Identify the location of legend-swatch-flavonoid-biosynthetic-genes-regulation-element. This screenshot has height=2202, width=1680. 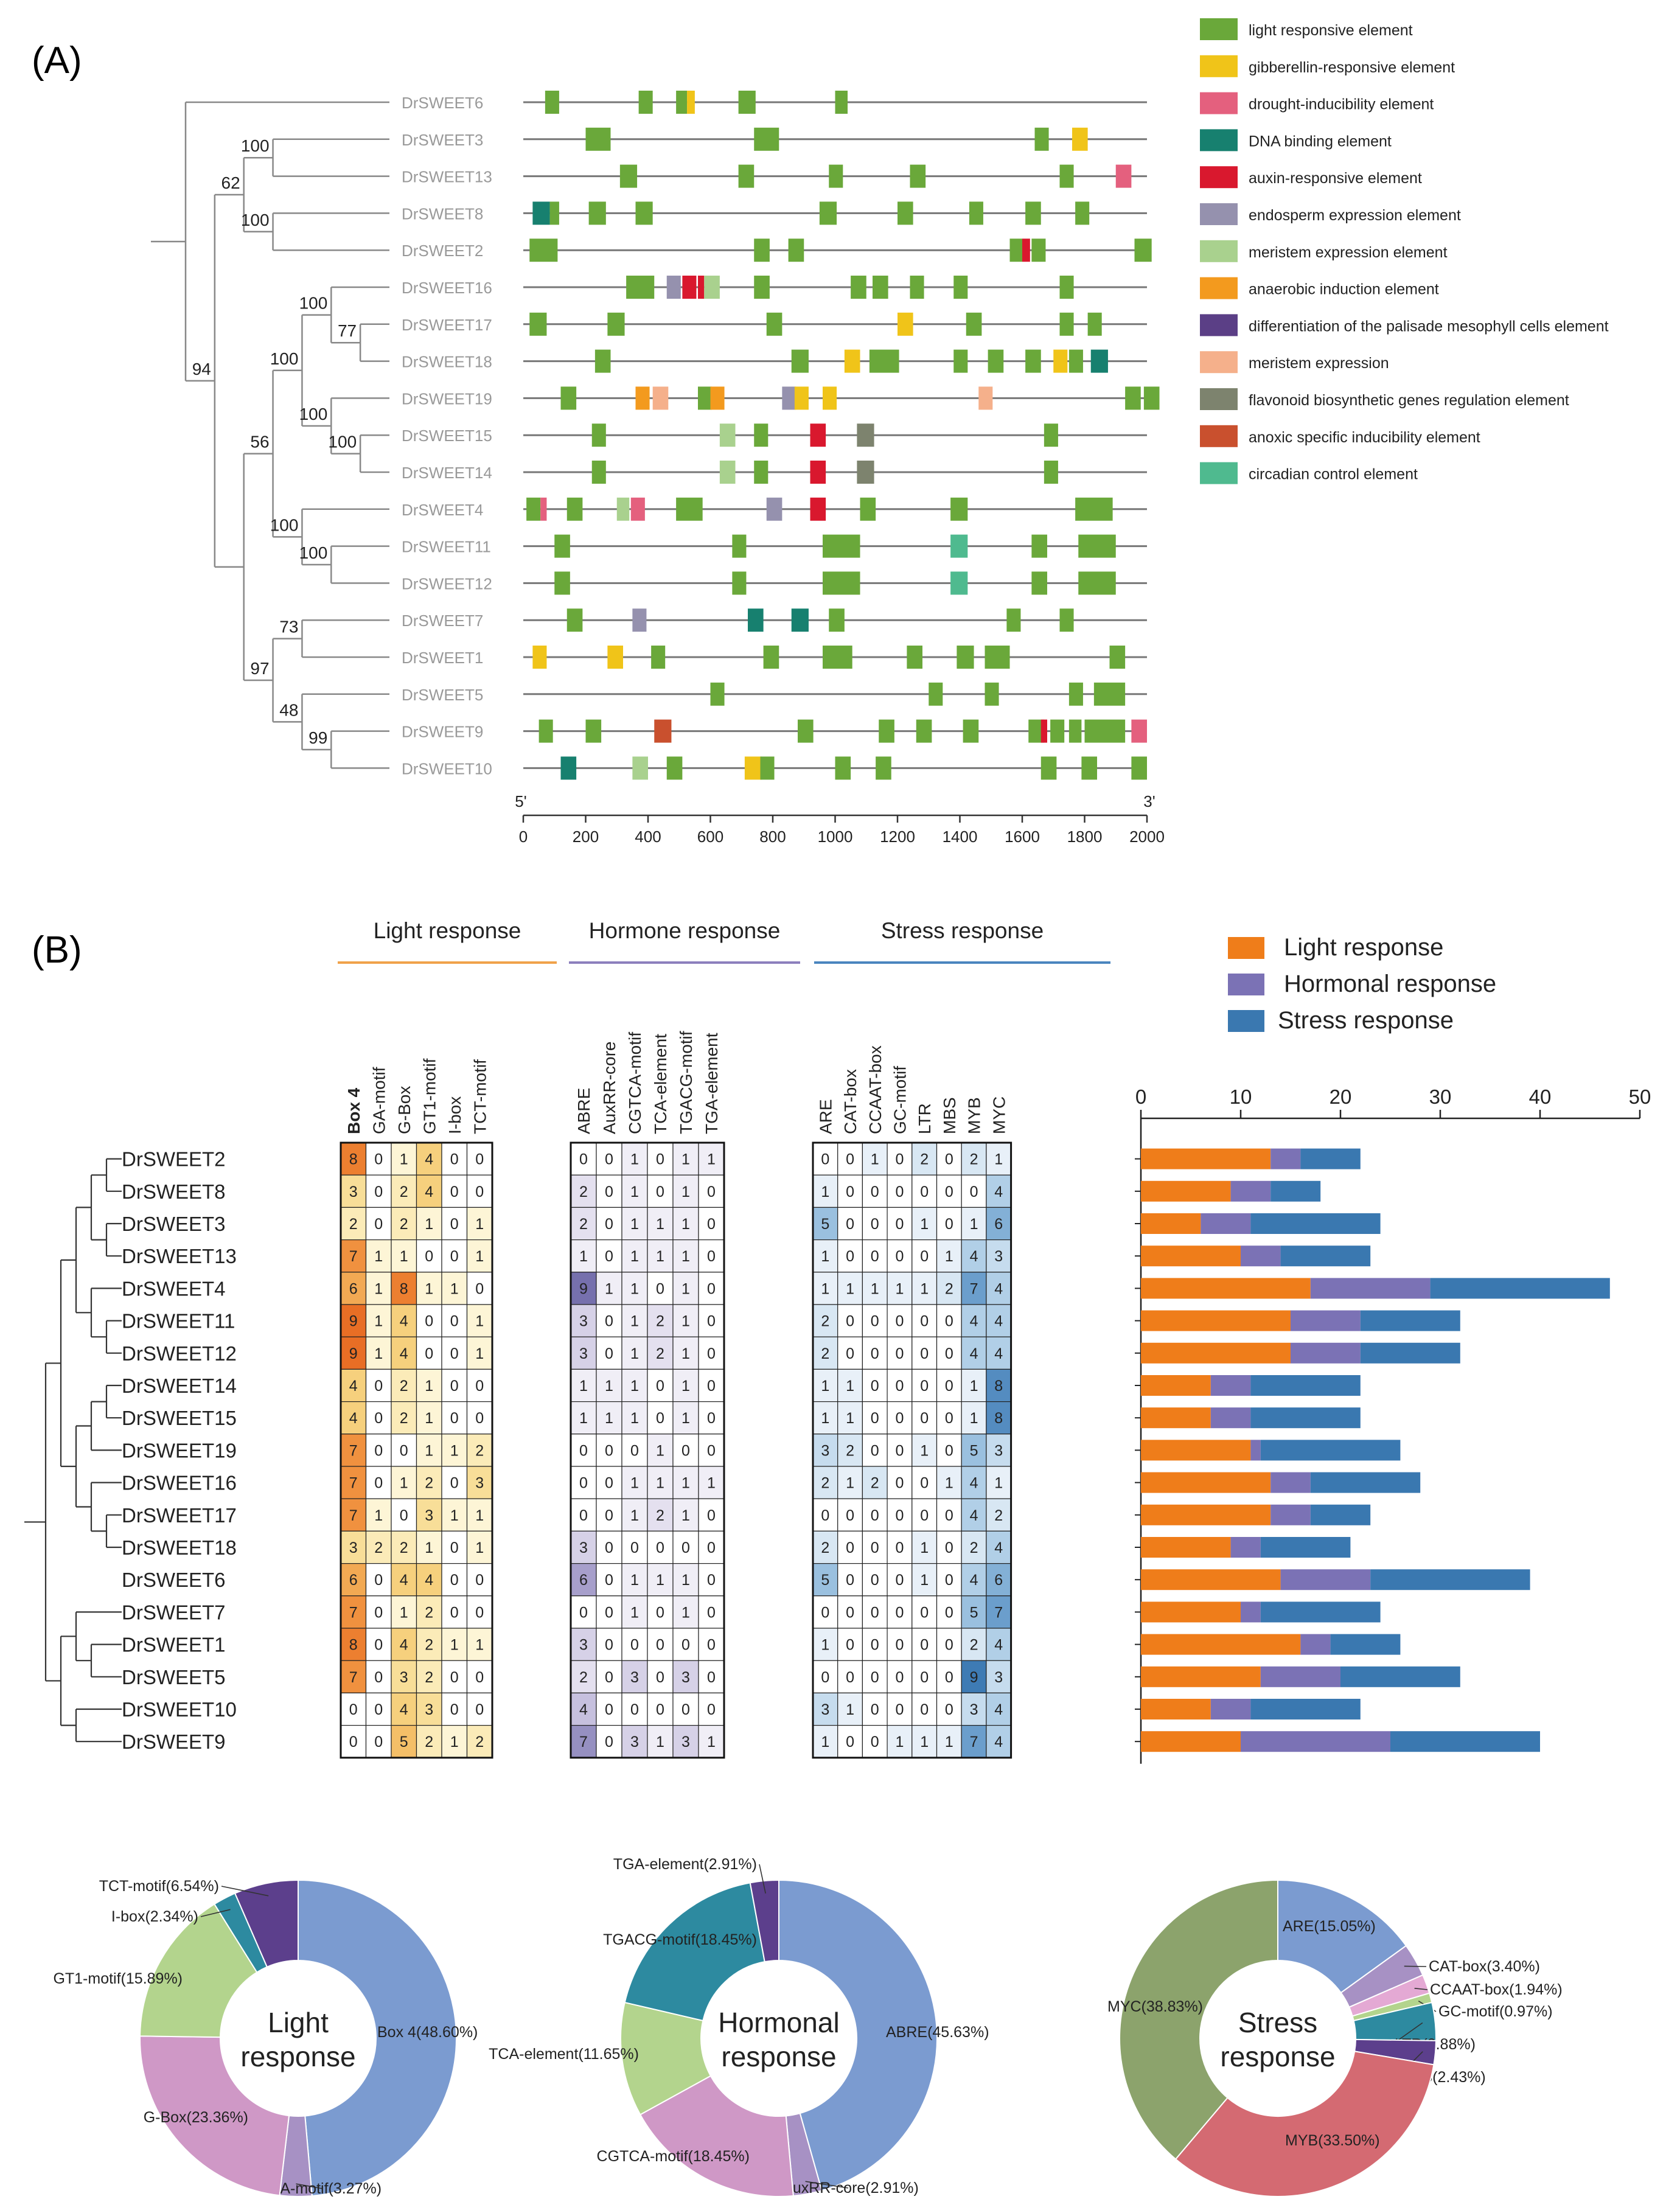
(1219, 399).